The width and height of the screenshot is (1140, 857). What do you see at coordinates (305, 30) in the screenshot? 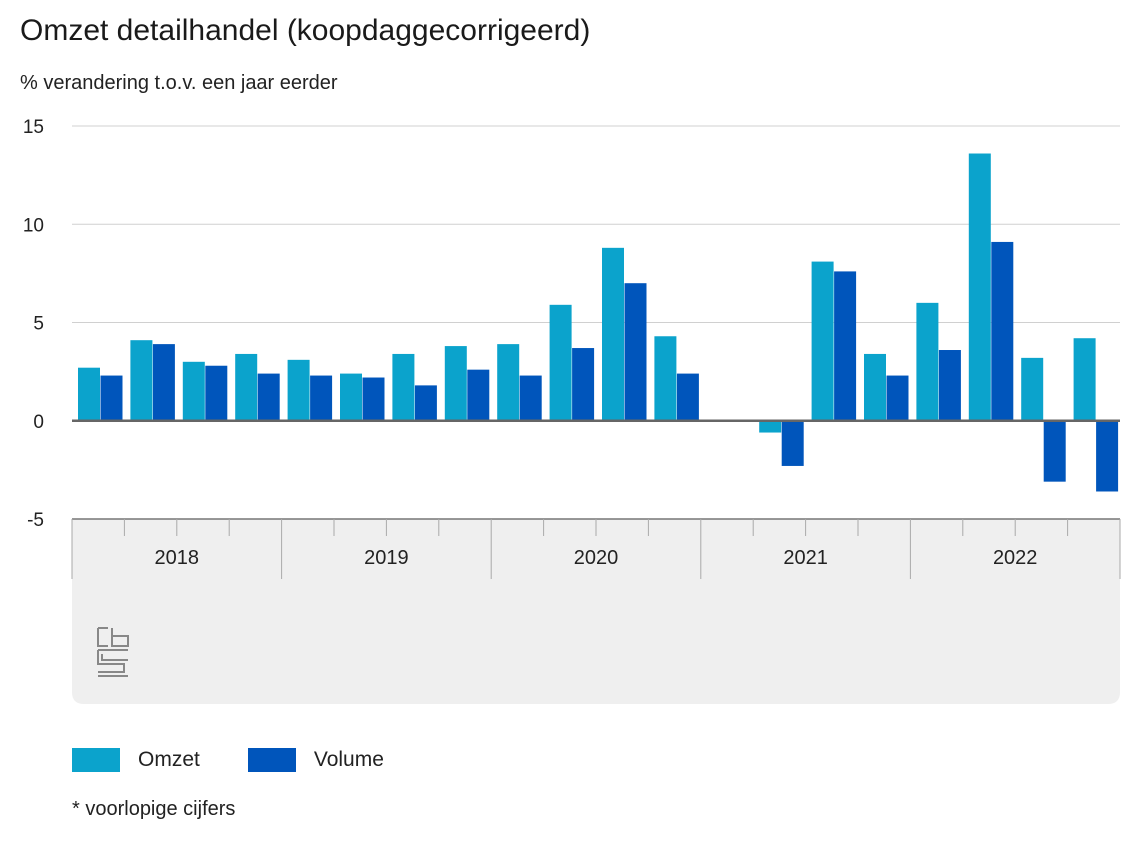
I see `chart-title: Omzet detailhandel (koopdaggecorrigeerd)` at bounding box center [305, 30].